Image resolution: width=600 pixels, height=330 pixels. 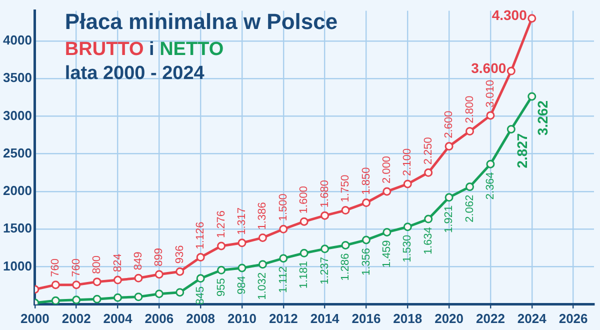 What do you see at coordinates (221, 224) in the screenshot?
I see `data-label: 1.276` at bounding box center [221, 224].